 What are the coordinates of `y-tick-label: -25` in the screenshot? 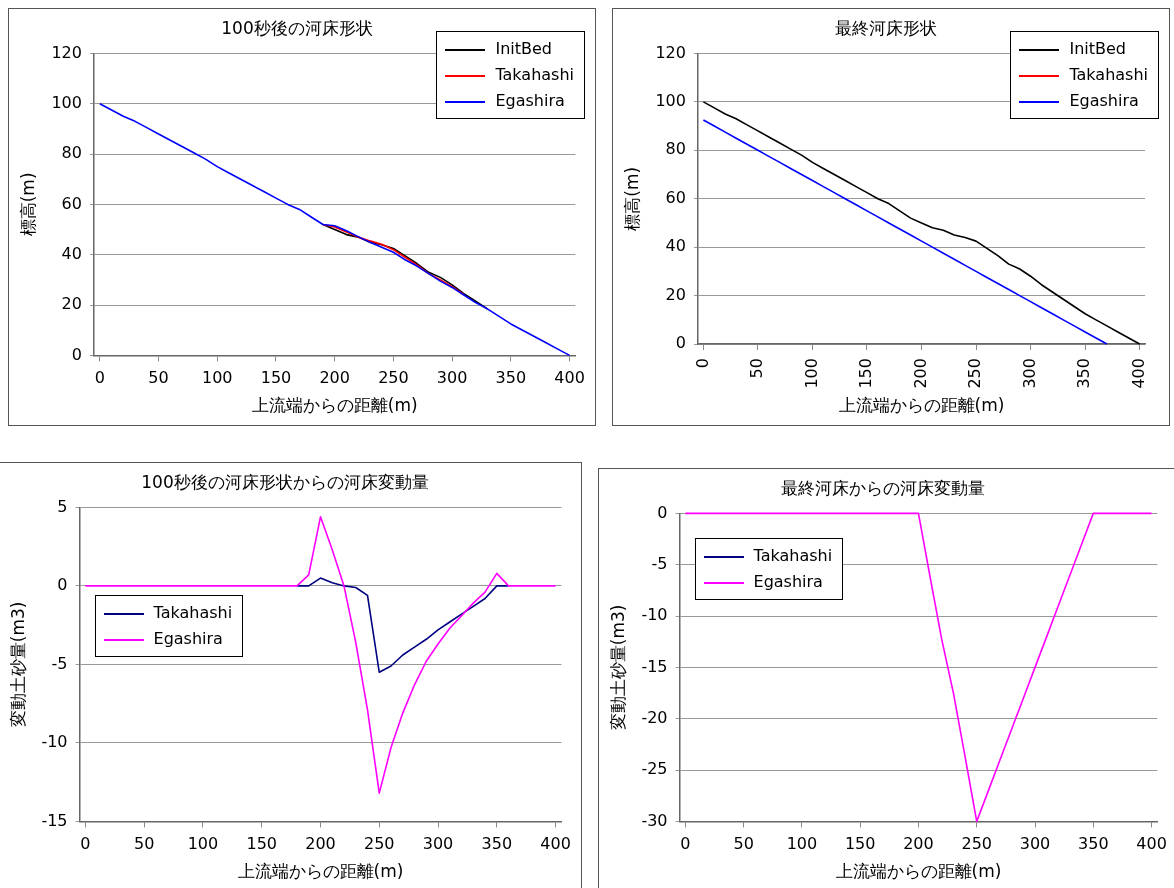 It's located at (654, 769).